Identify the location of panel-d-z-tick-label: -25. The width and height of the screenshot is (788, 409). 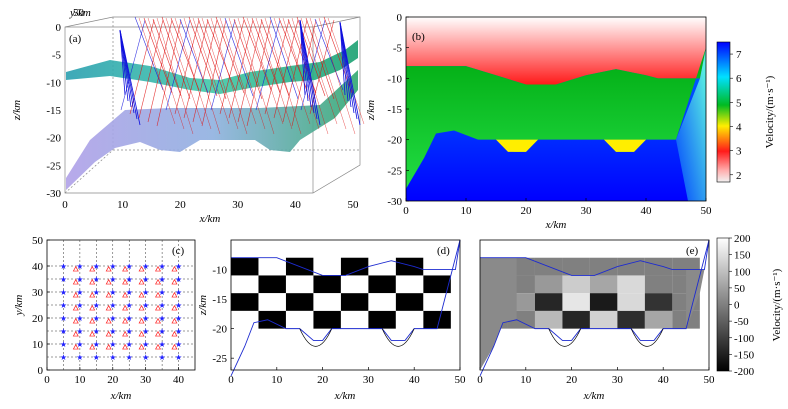
(219, 359).